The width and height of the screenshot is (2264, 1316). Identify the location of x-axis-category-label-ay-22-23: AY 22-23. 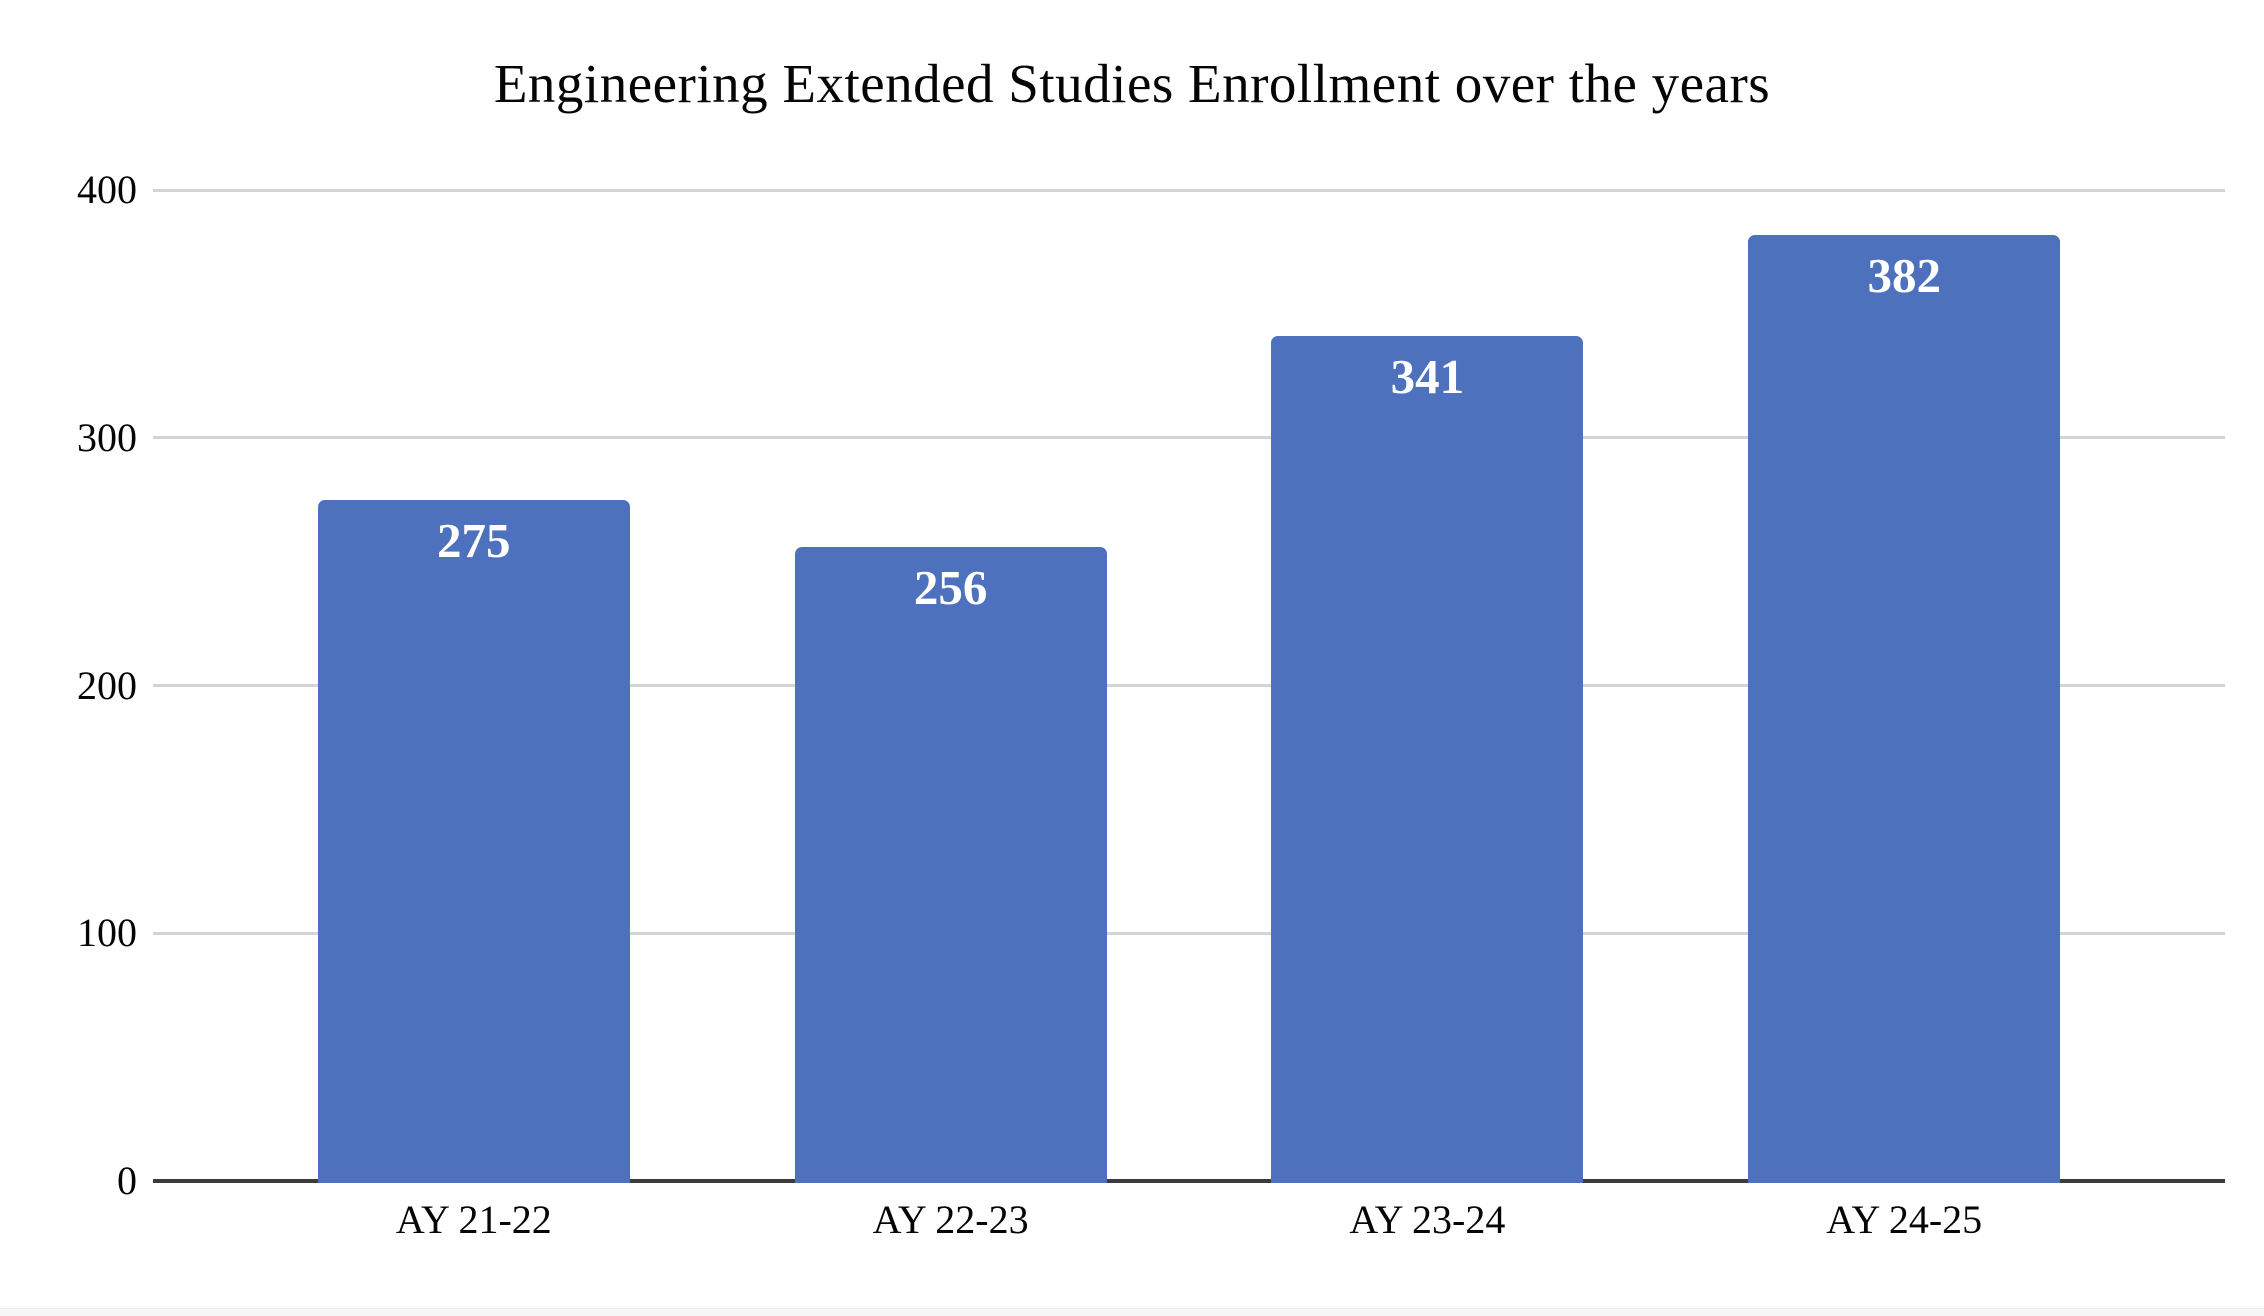
(950, 1219).